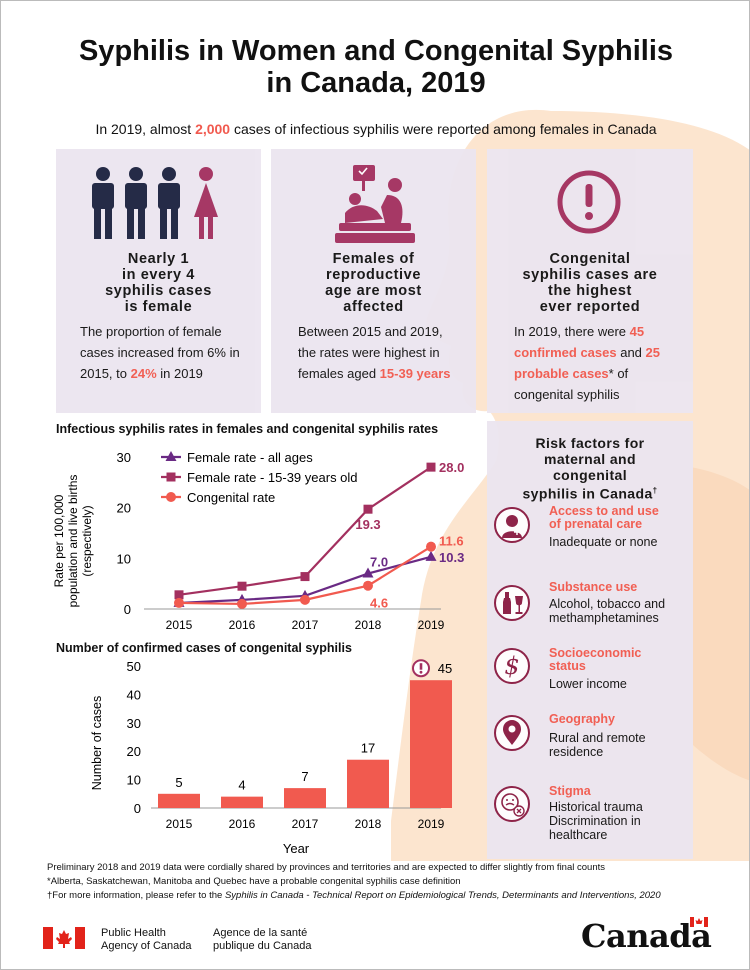  What do you see at coordinates (134, 694) in the screenshot?
I see `y-tick-label: 40` at bounding box center [134, 694].